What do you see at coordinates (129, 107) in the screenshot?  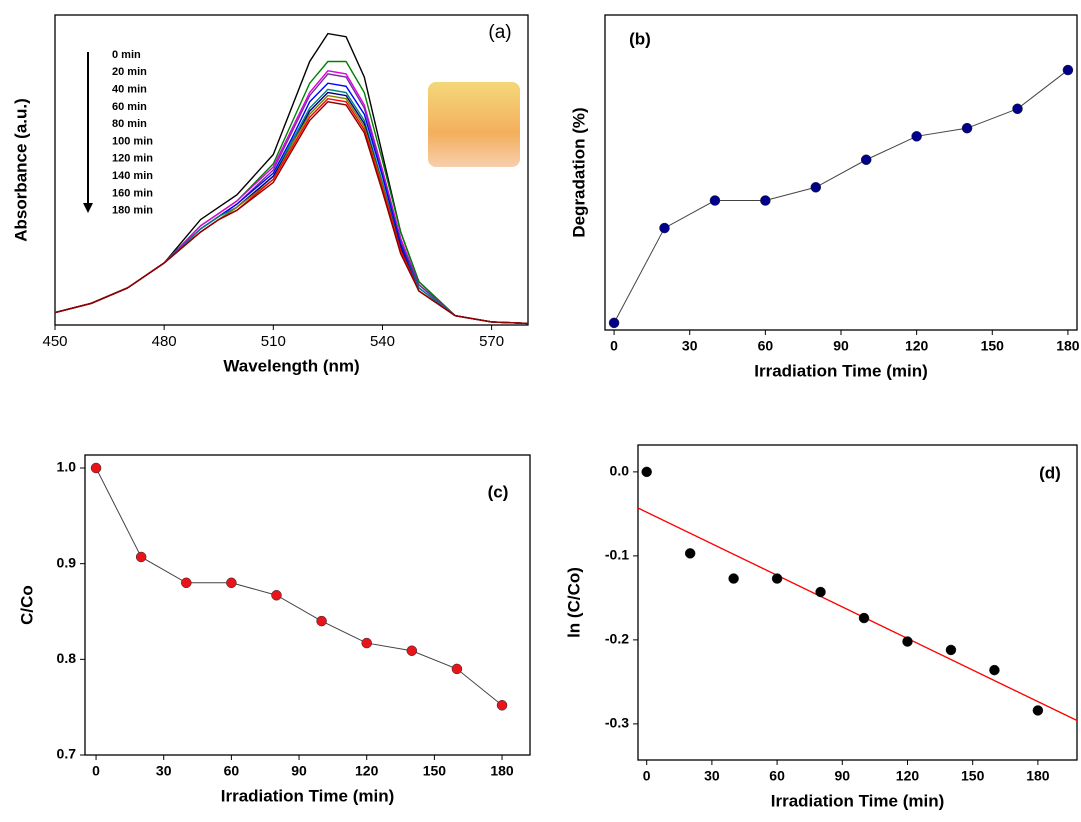 I see `legend-label: 60 min` at bounding box center [129, 107].